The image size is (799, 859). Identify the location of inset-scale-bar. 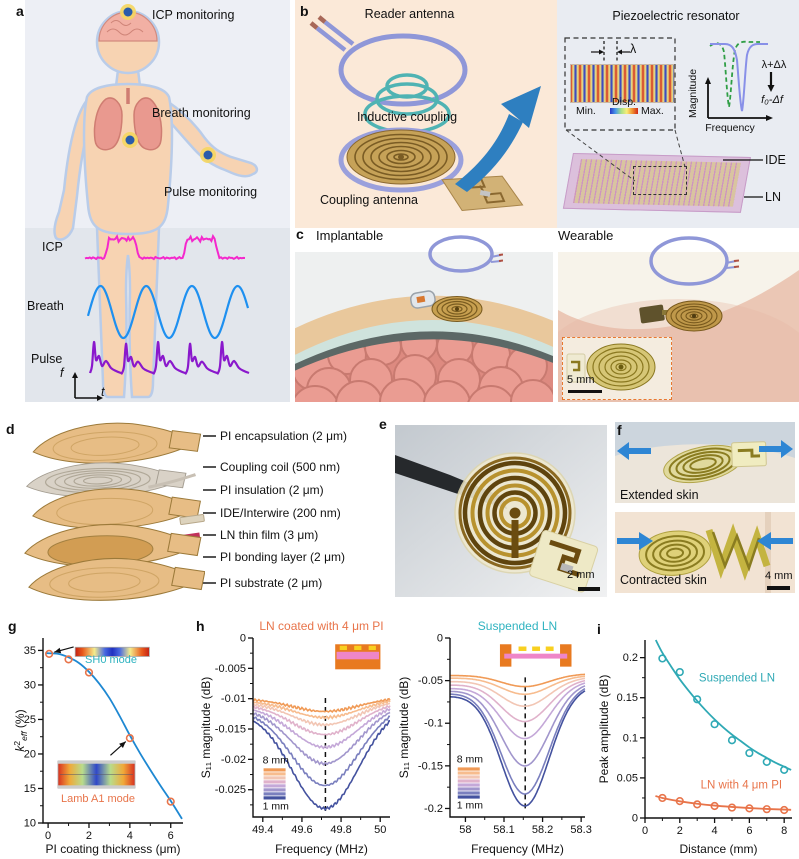
(585, 391).